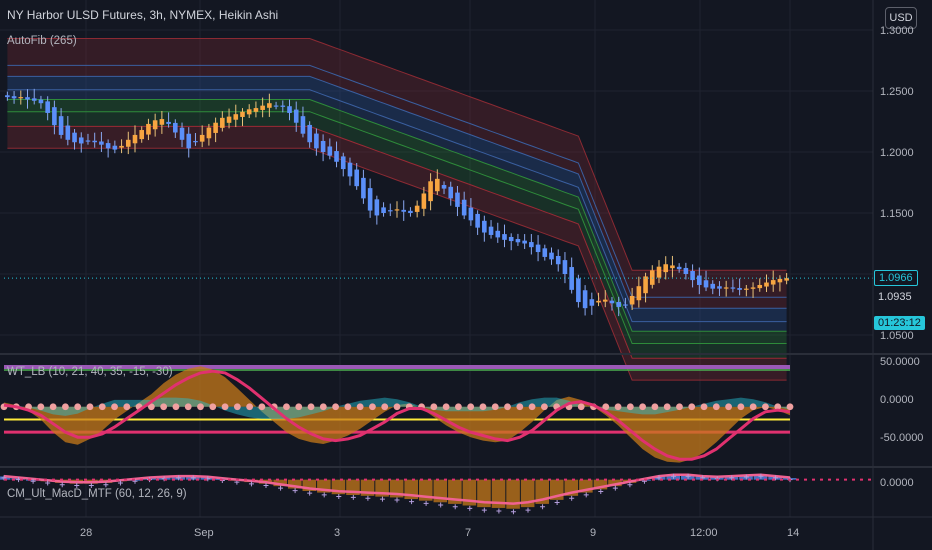 Image resolution: width=932 pixels, height=550 pixels. I want to click on last-price-tag: 1.0966, so click(896, 278).